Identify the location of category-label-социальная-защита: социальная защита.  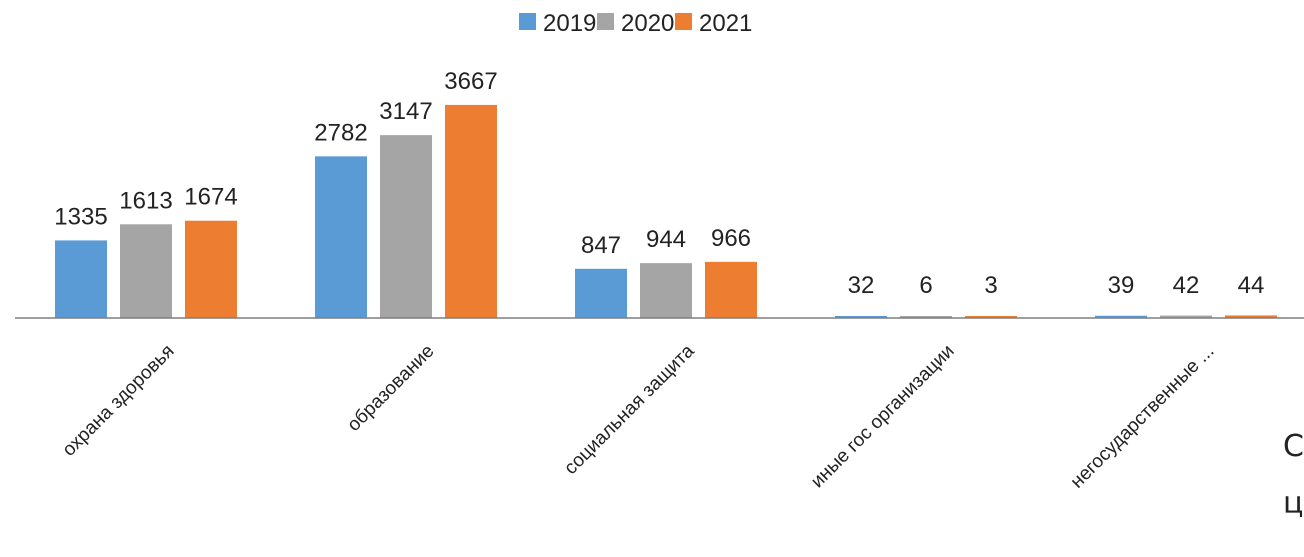
(629, 409).